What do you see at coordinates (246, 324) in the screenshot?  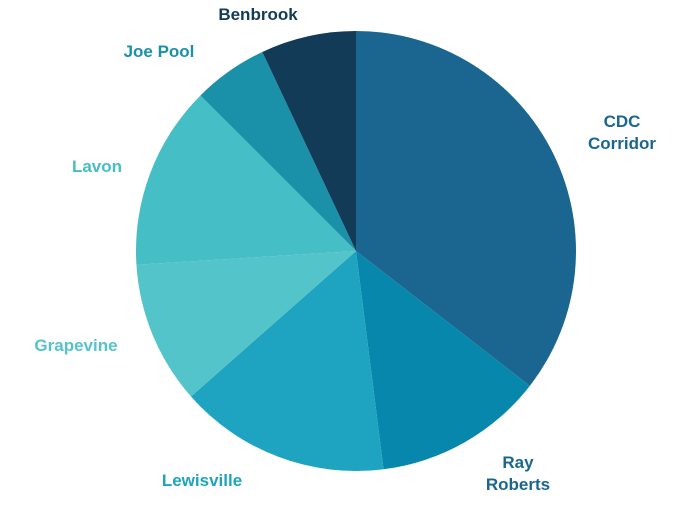 I see `pie-slice-grapevine` at bounding box center [246, 324].